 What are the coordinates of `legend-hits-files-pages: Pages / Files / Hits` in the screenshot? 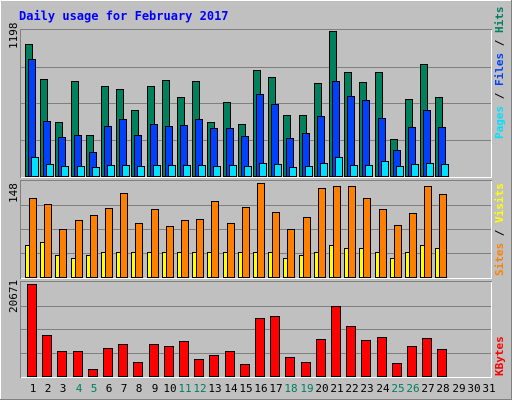 It's located at (499, 73).